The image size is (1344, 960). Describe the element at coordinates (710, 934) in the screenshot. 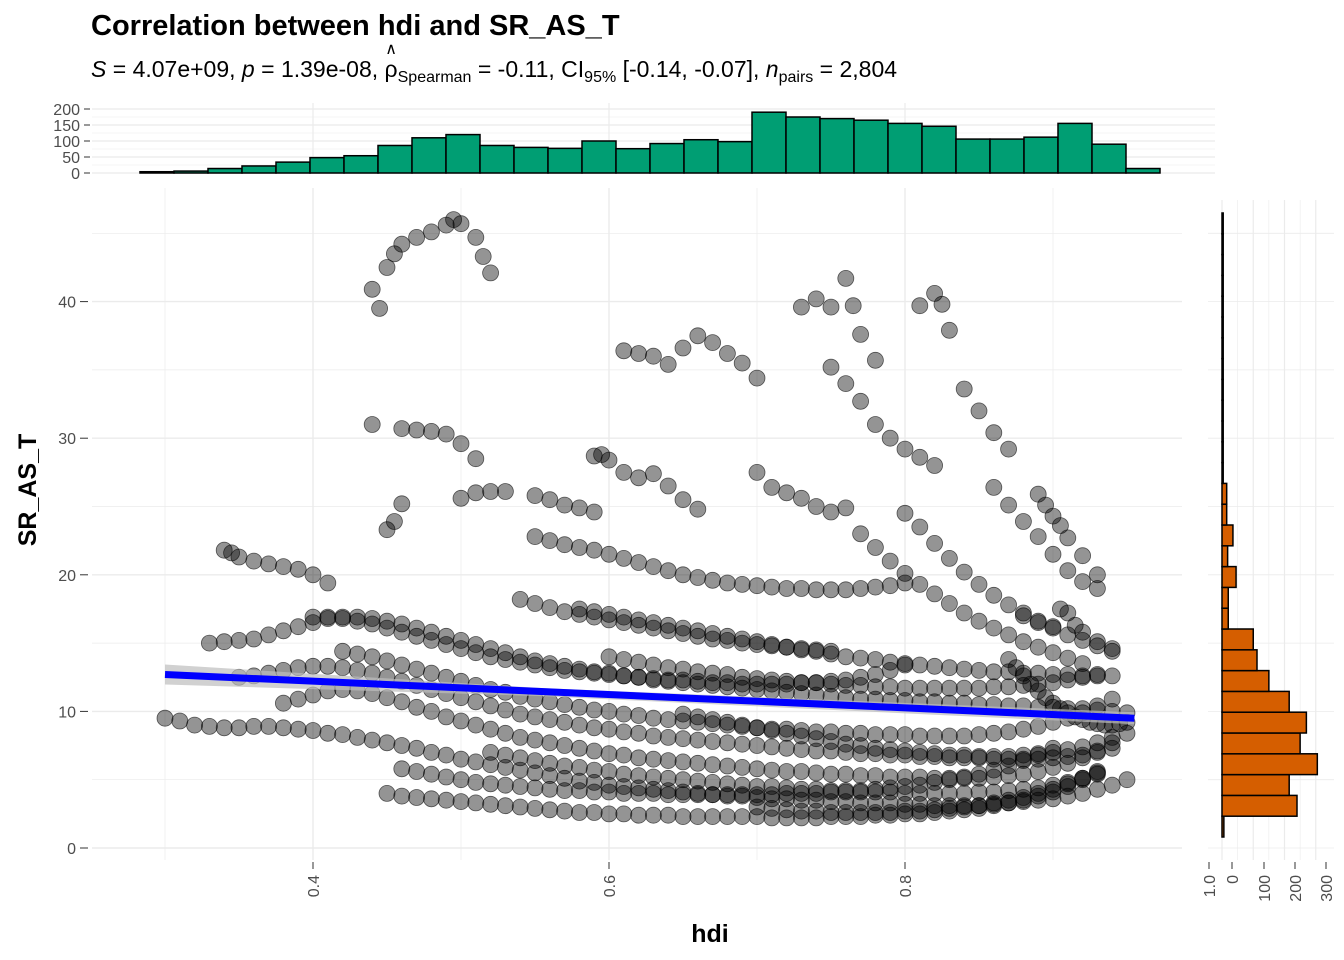

I see `x-axis-title: hdi` at that location.